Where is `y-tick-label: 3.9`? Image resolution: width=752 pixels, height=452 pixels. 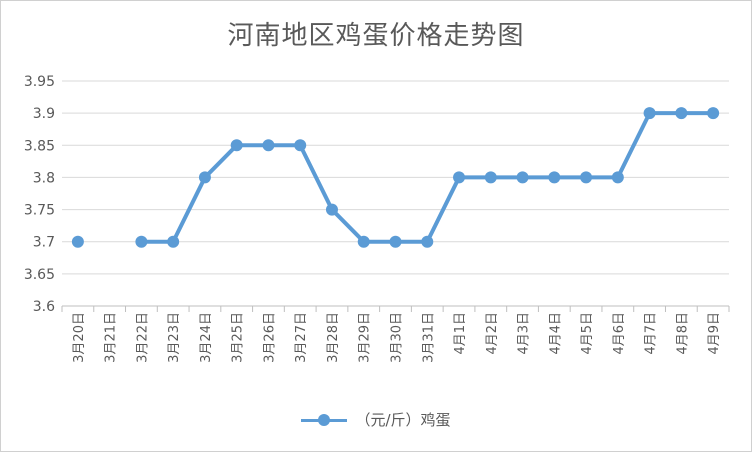
y-tick-label: 3.9 is located at coordinates (44, 114).